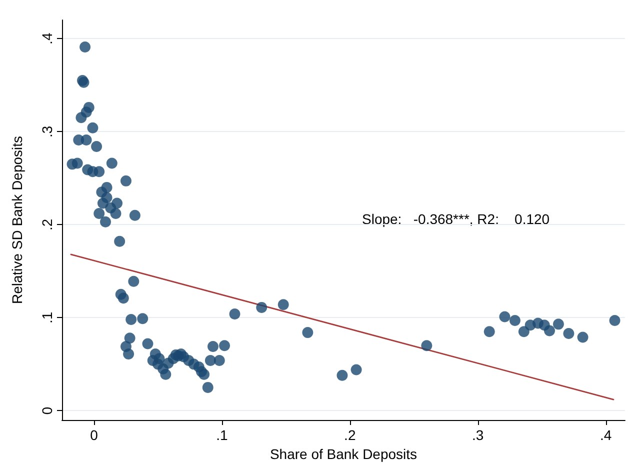 The image size is (643, 475). I want to click on y-tick-label: .2, so click(47, 224).